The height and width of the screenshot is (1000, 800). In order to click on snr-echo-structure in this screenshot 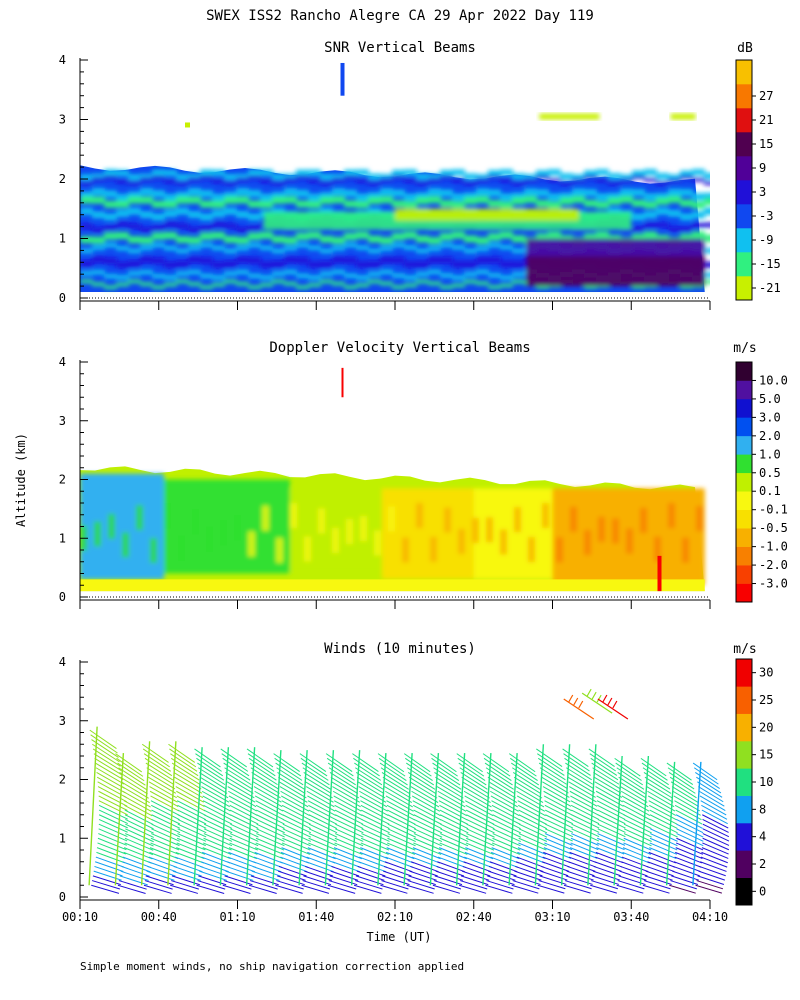, I will do `click(395, 229)`.